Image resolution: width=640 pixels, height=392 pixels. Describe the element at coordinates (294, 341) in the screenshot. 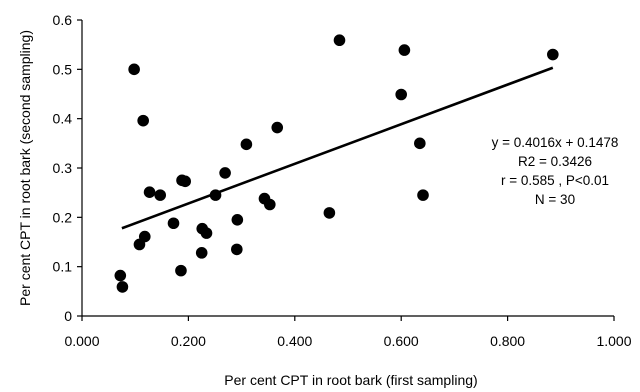

I see `x-tick-label: 0.400` at that location.